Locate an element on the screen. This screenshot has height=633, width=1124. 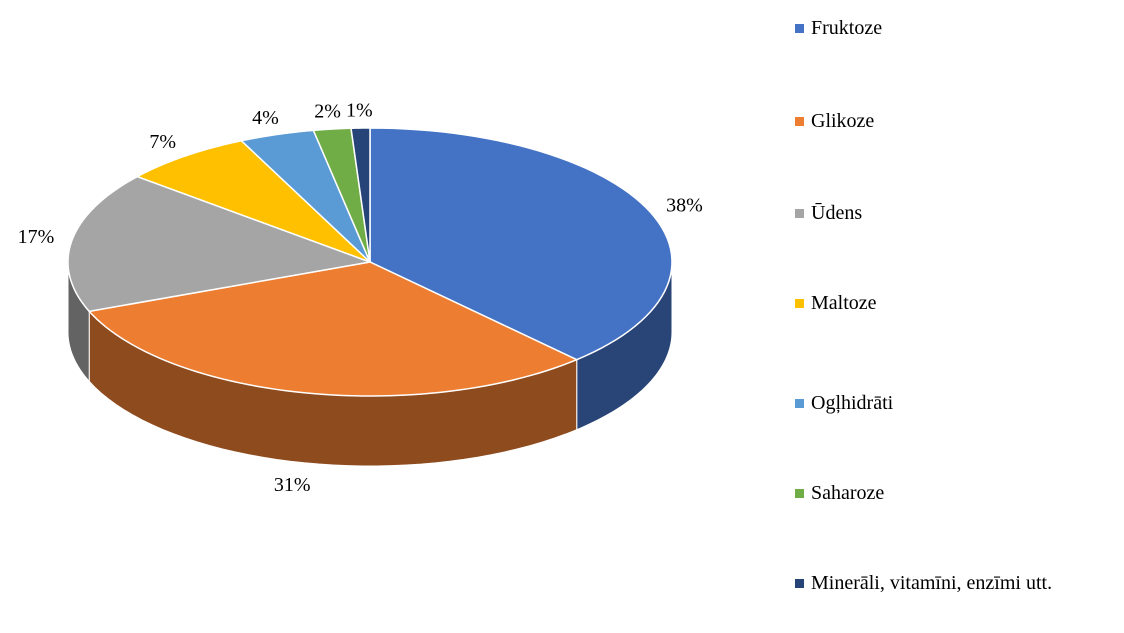
legend-item: Saharoze is located at coordinates (955, 493).